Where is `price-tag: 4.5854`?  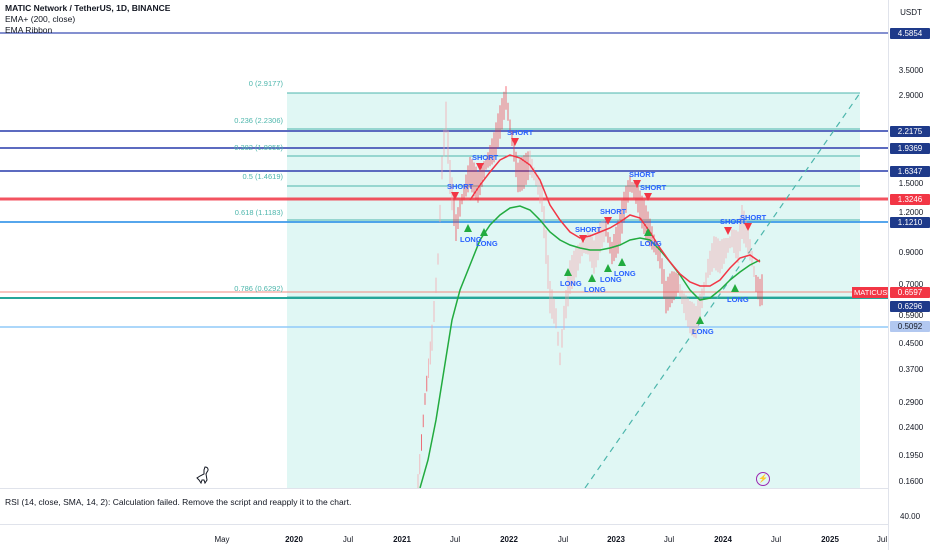
price-tag: 4.5854 is located at coordinates (910, 33).